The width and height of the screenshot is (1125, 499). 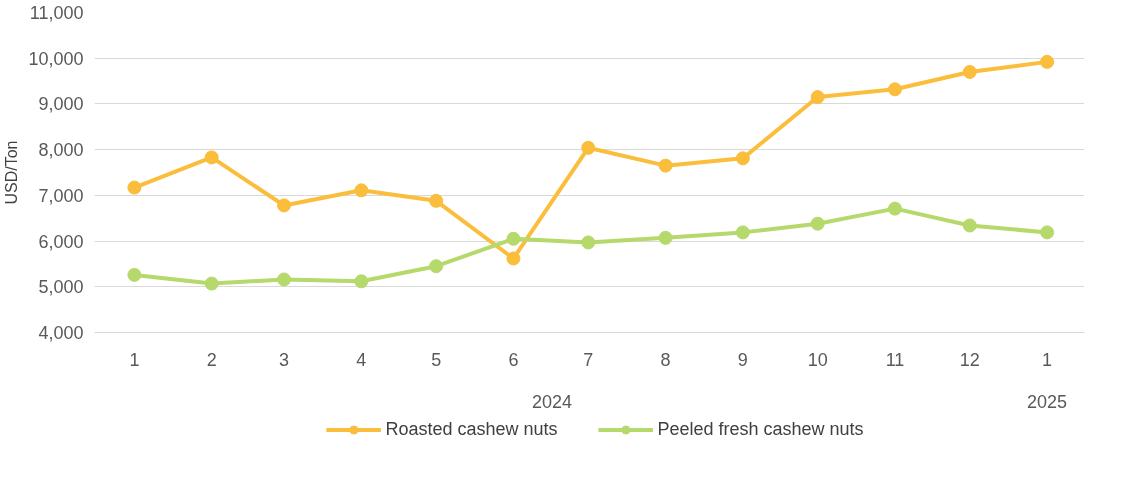 What do you see at coordinates (1047, 401) in the screenshot?
I see `text: 2025` at bounding box center [1047, 401].